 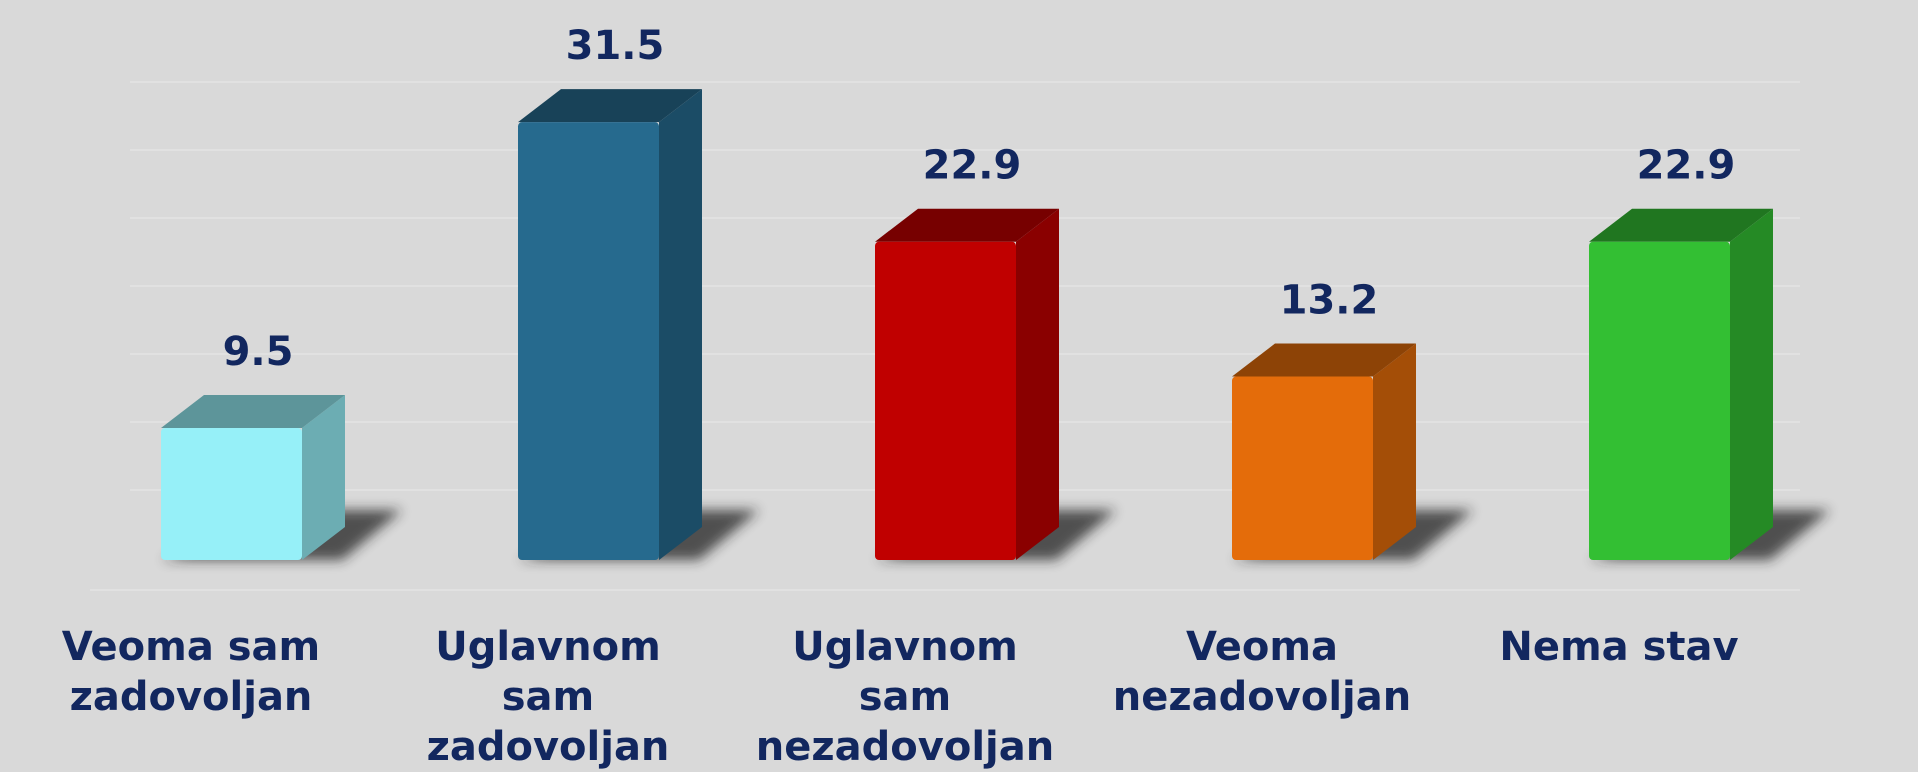 What do you see at coordinates (1262, 672) in the screenshot?
I see `category-label: Veoma nezadovoljan` at bounding box center [1262, 672].